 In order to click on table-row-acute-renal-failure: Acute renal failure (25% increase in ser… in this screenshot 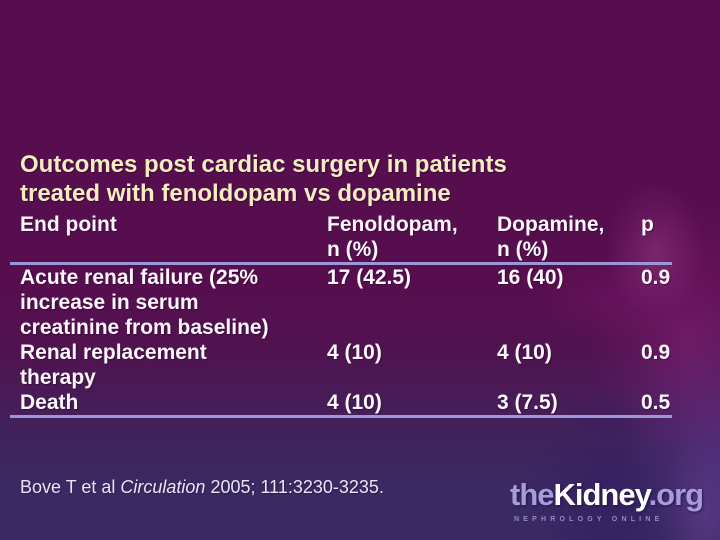, I will do `click(341, 302)`.